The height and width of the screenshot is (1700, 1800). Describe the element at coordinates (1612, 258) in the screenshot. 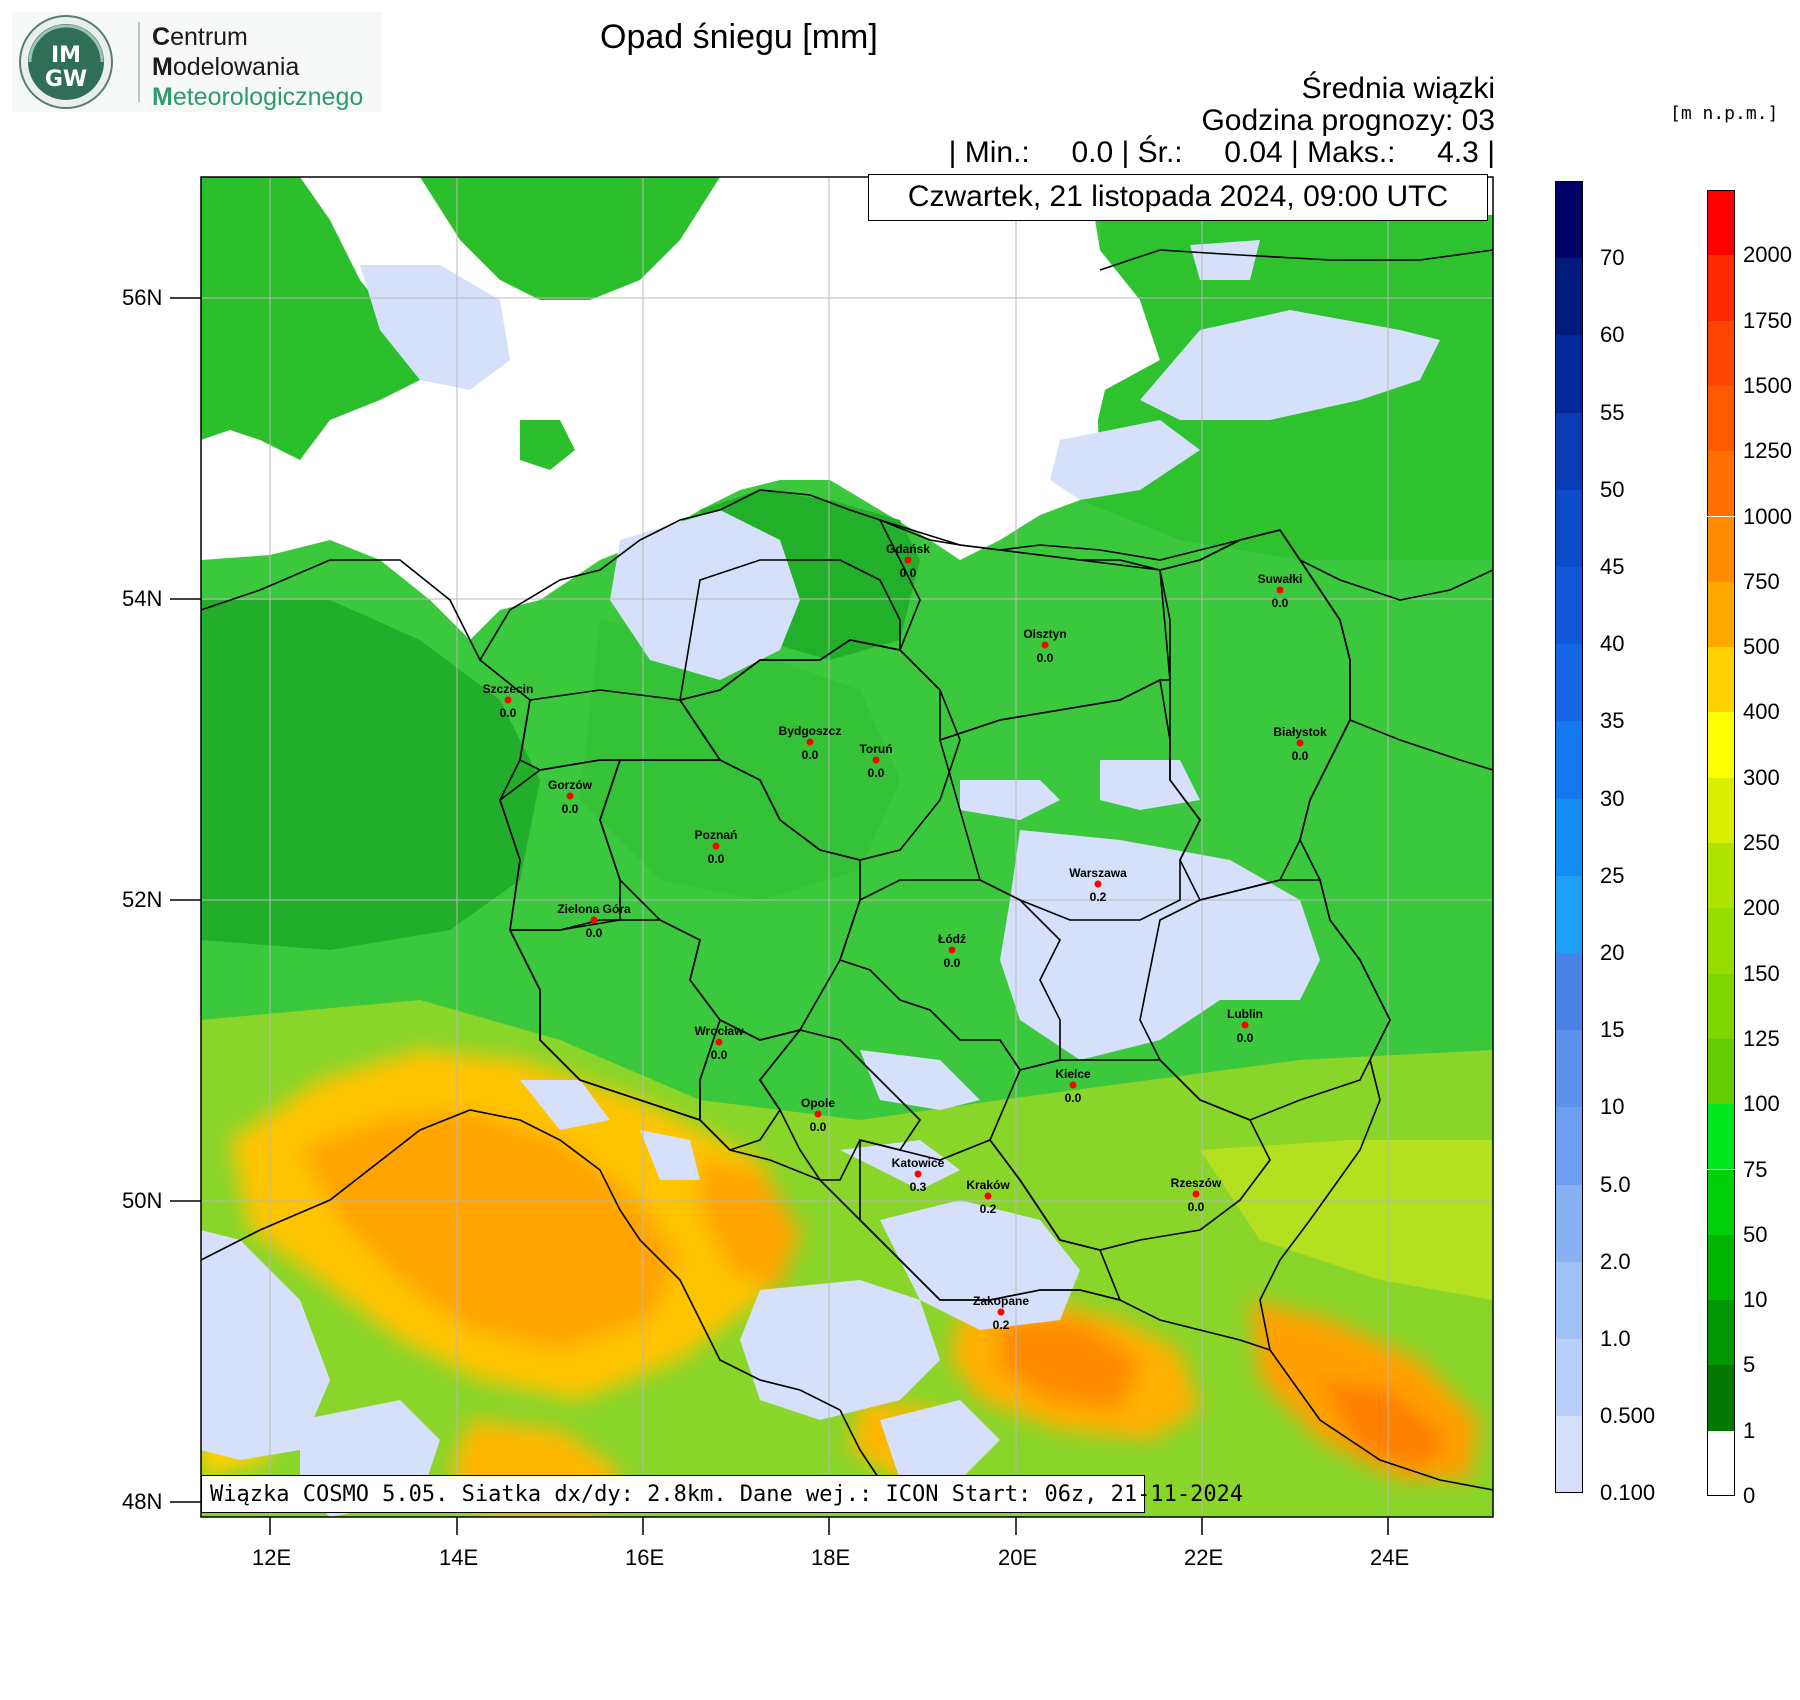

I see `snow-colorbar-tick-label: 70` at that location.